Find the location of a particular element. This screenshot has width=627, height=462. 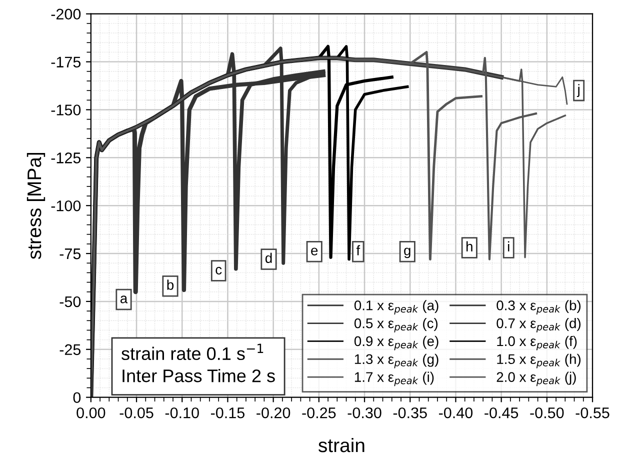

text: strain rate 0.1 s$^{−1}$ Inter Pass Time 2 s is located at coordinates (198, 363).